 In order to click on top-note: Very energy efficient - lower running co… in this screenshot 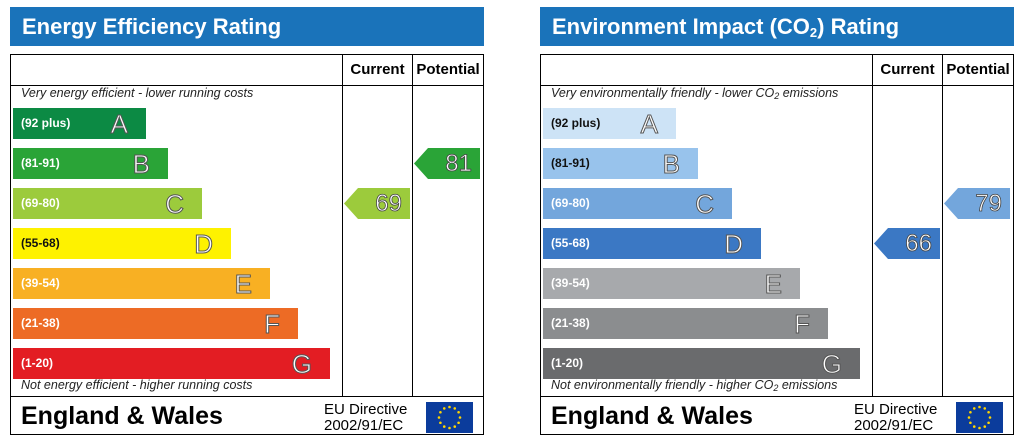, I will do `click(137, 93)`.